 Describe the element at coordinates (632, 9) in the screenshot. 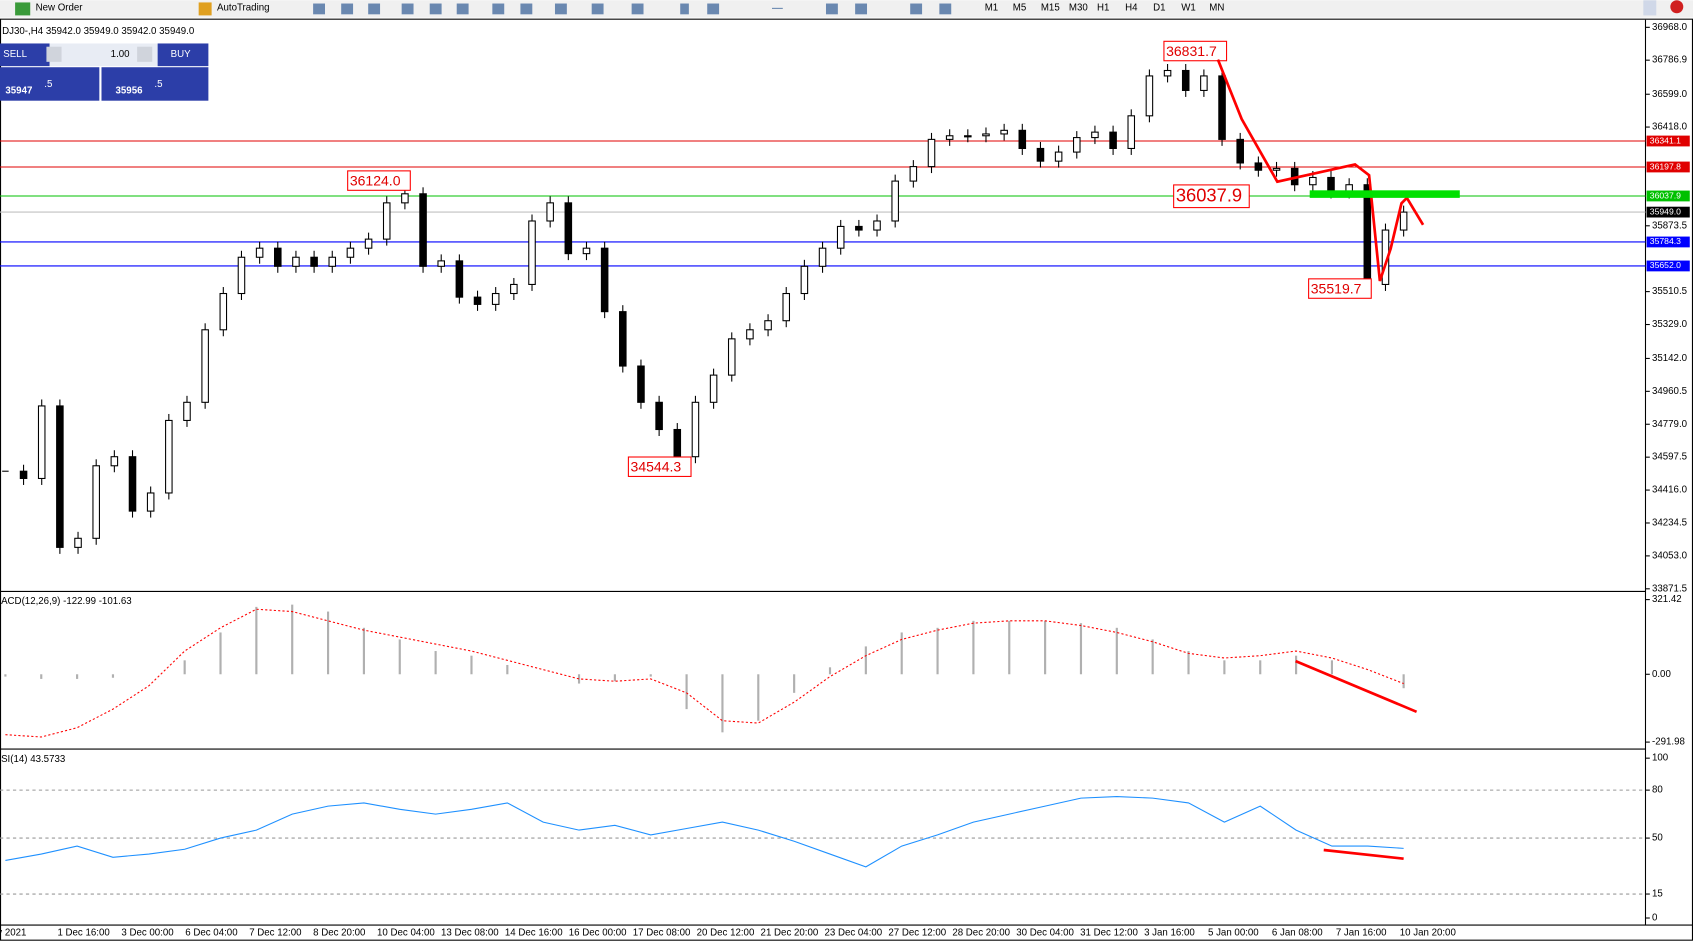

I see `toolbar-icons` at that location.